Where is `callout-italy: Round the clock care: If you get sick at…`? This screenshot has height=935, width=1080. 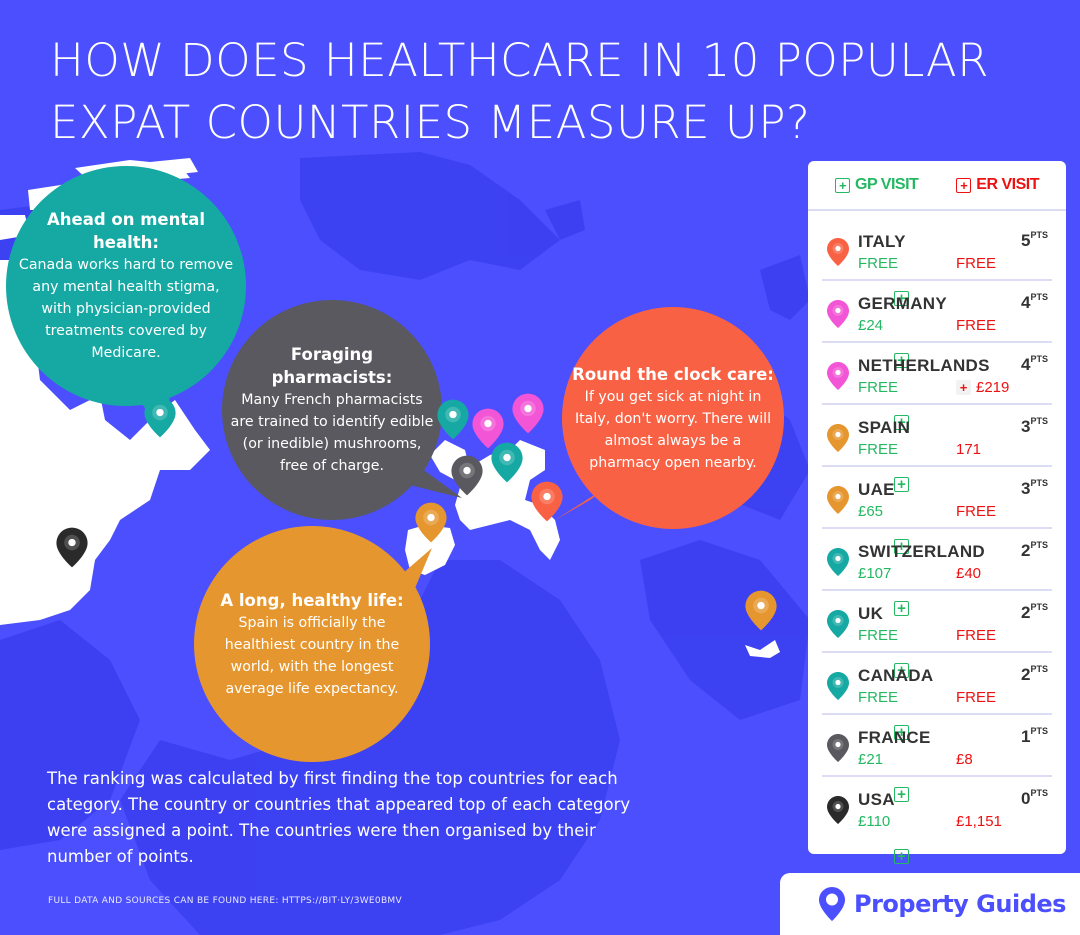 callout-italy: Round the clock care: If you get sick at… is located at coordinates (673, 418).